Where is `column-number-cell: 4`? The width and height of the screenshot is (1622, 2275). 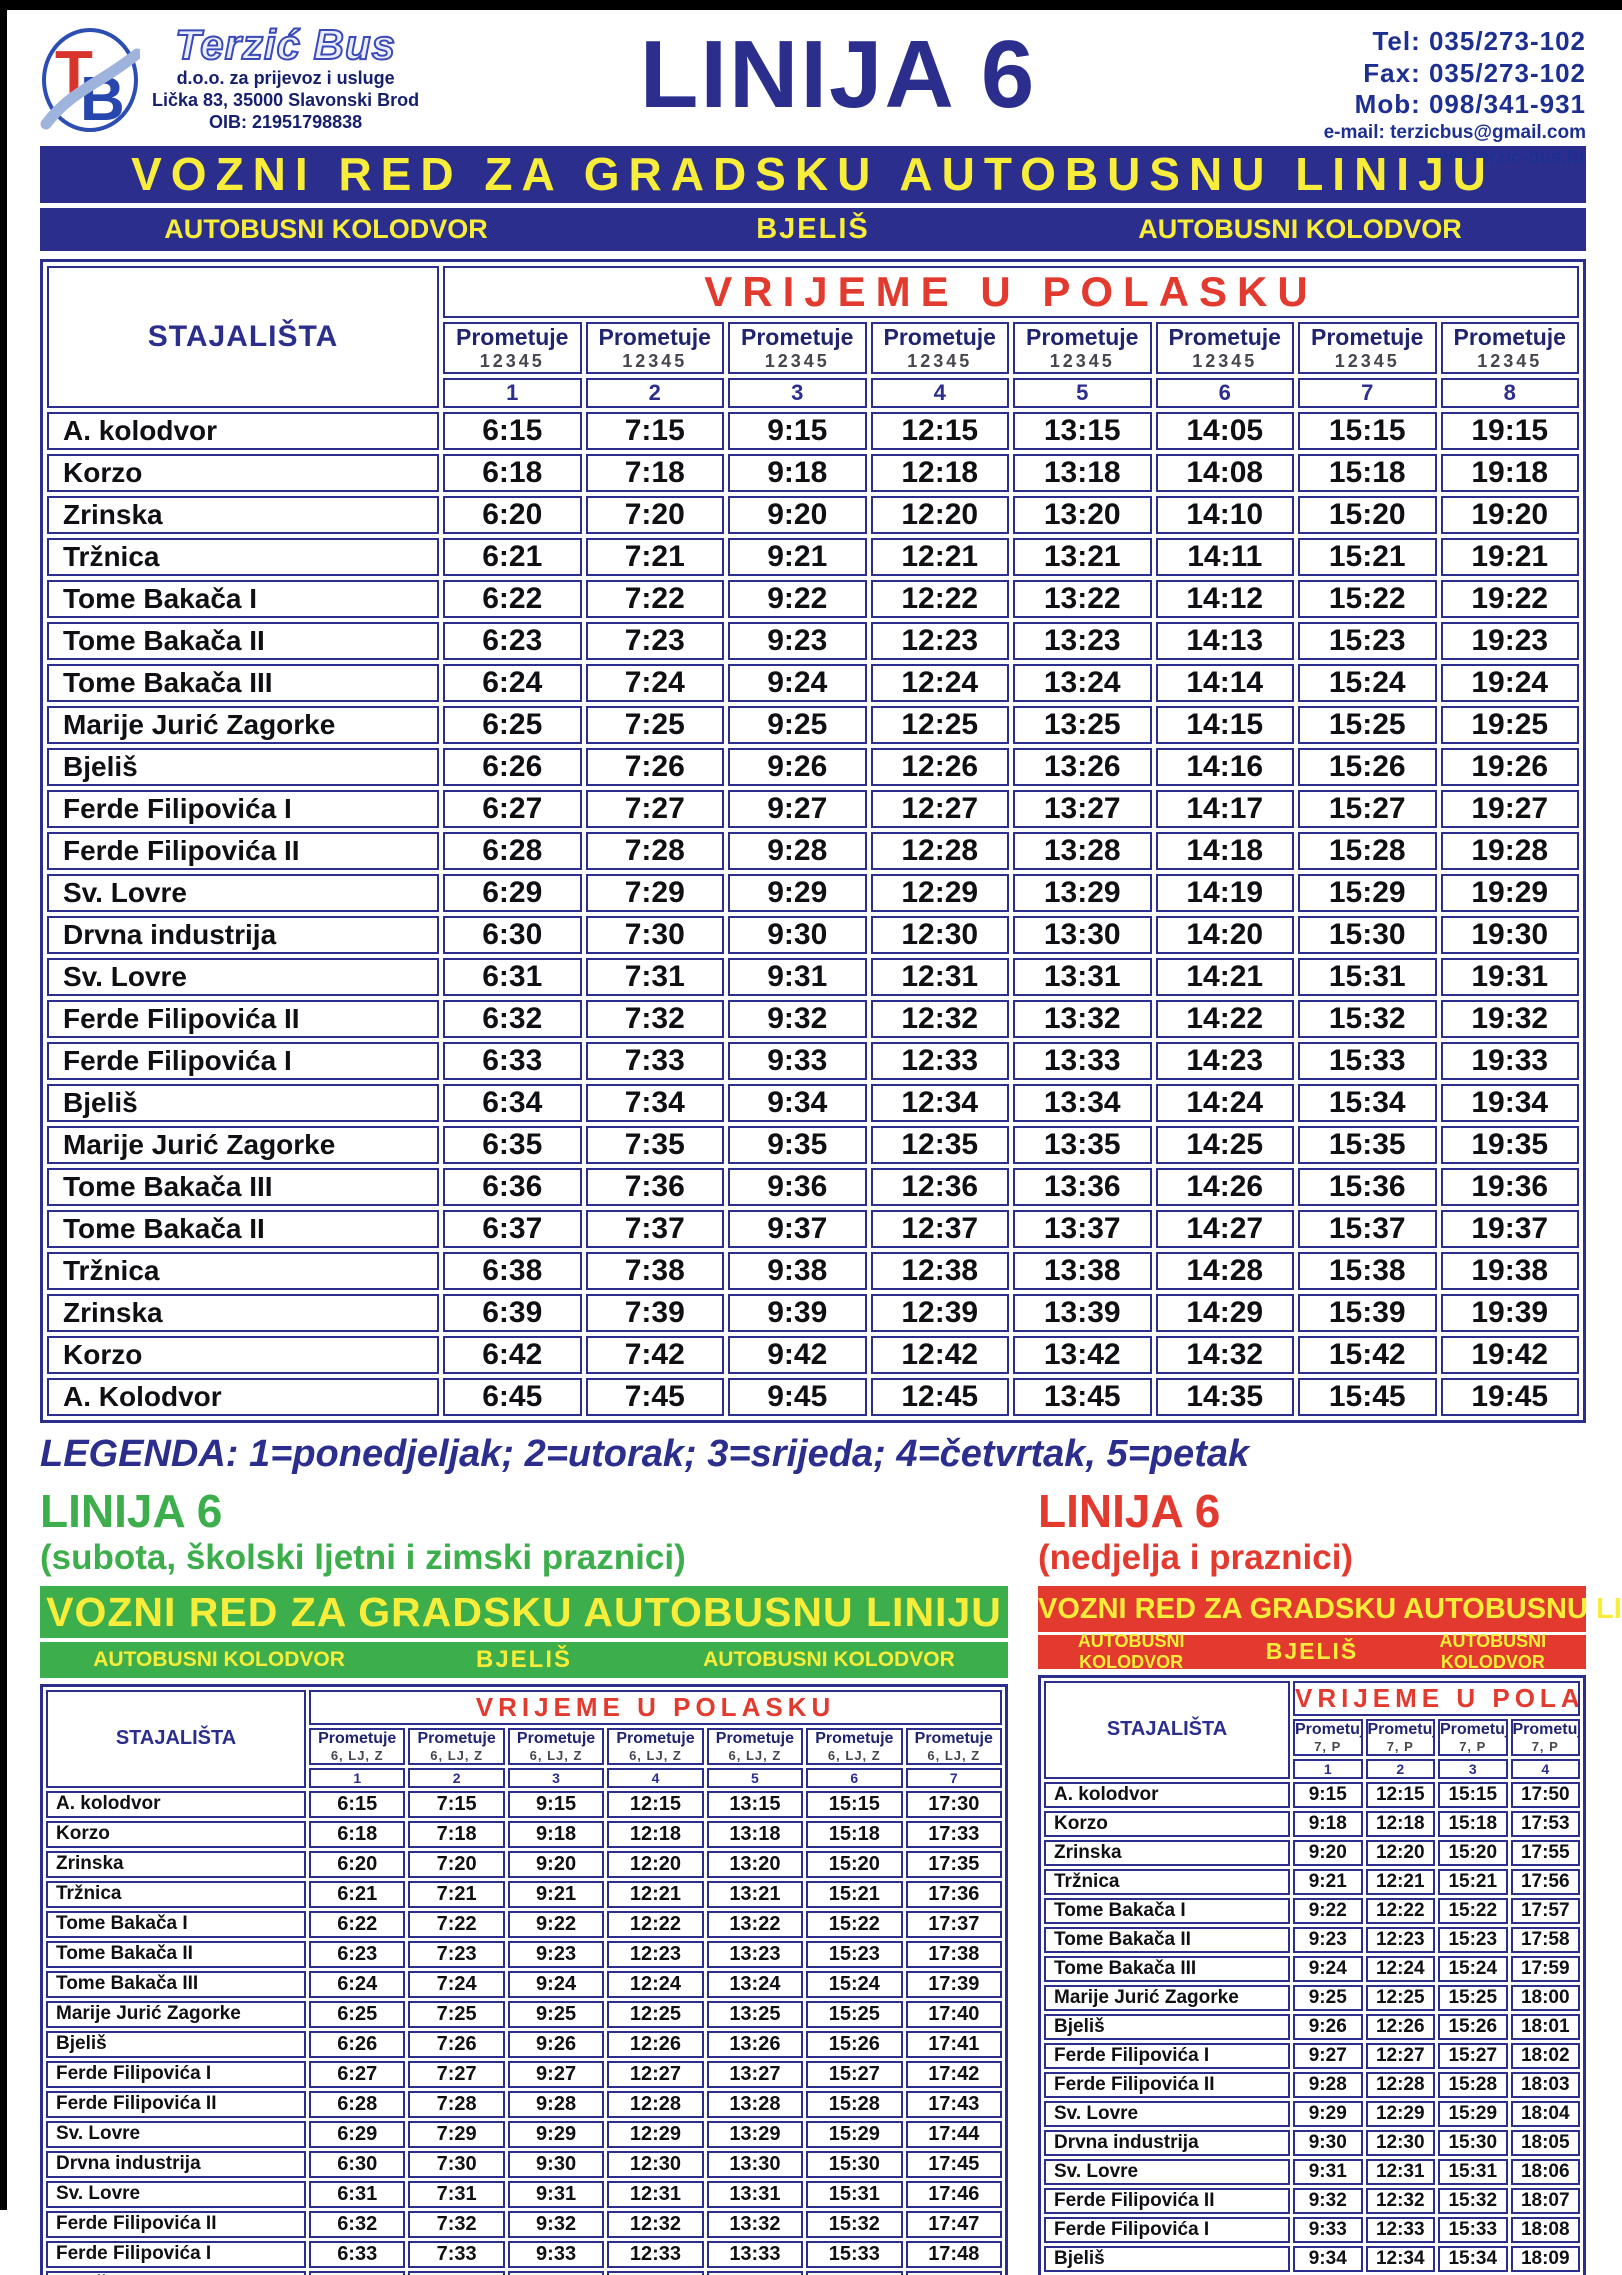
column-number-cell: 4 is located at coordinates (1545, 1768).